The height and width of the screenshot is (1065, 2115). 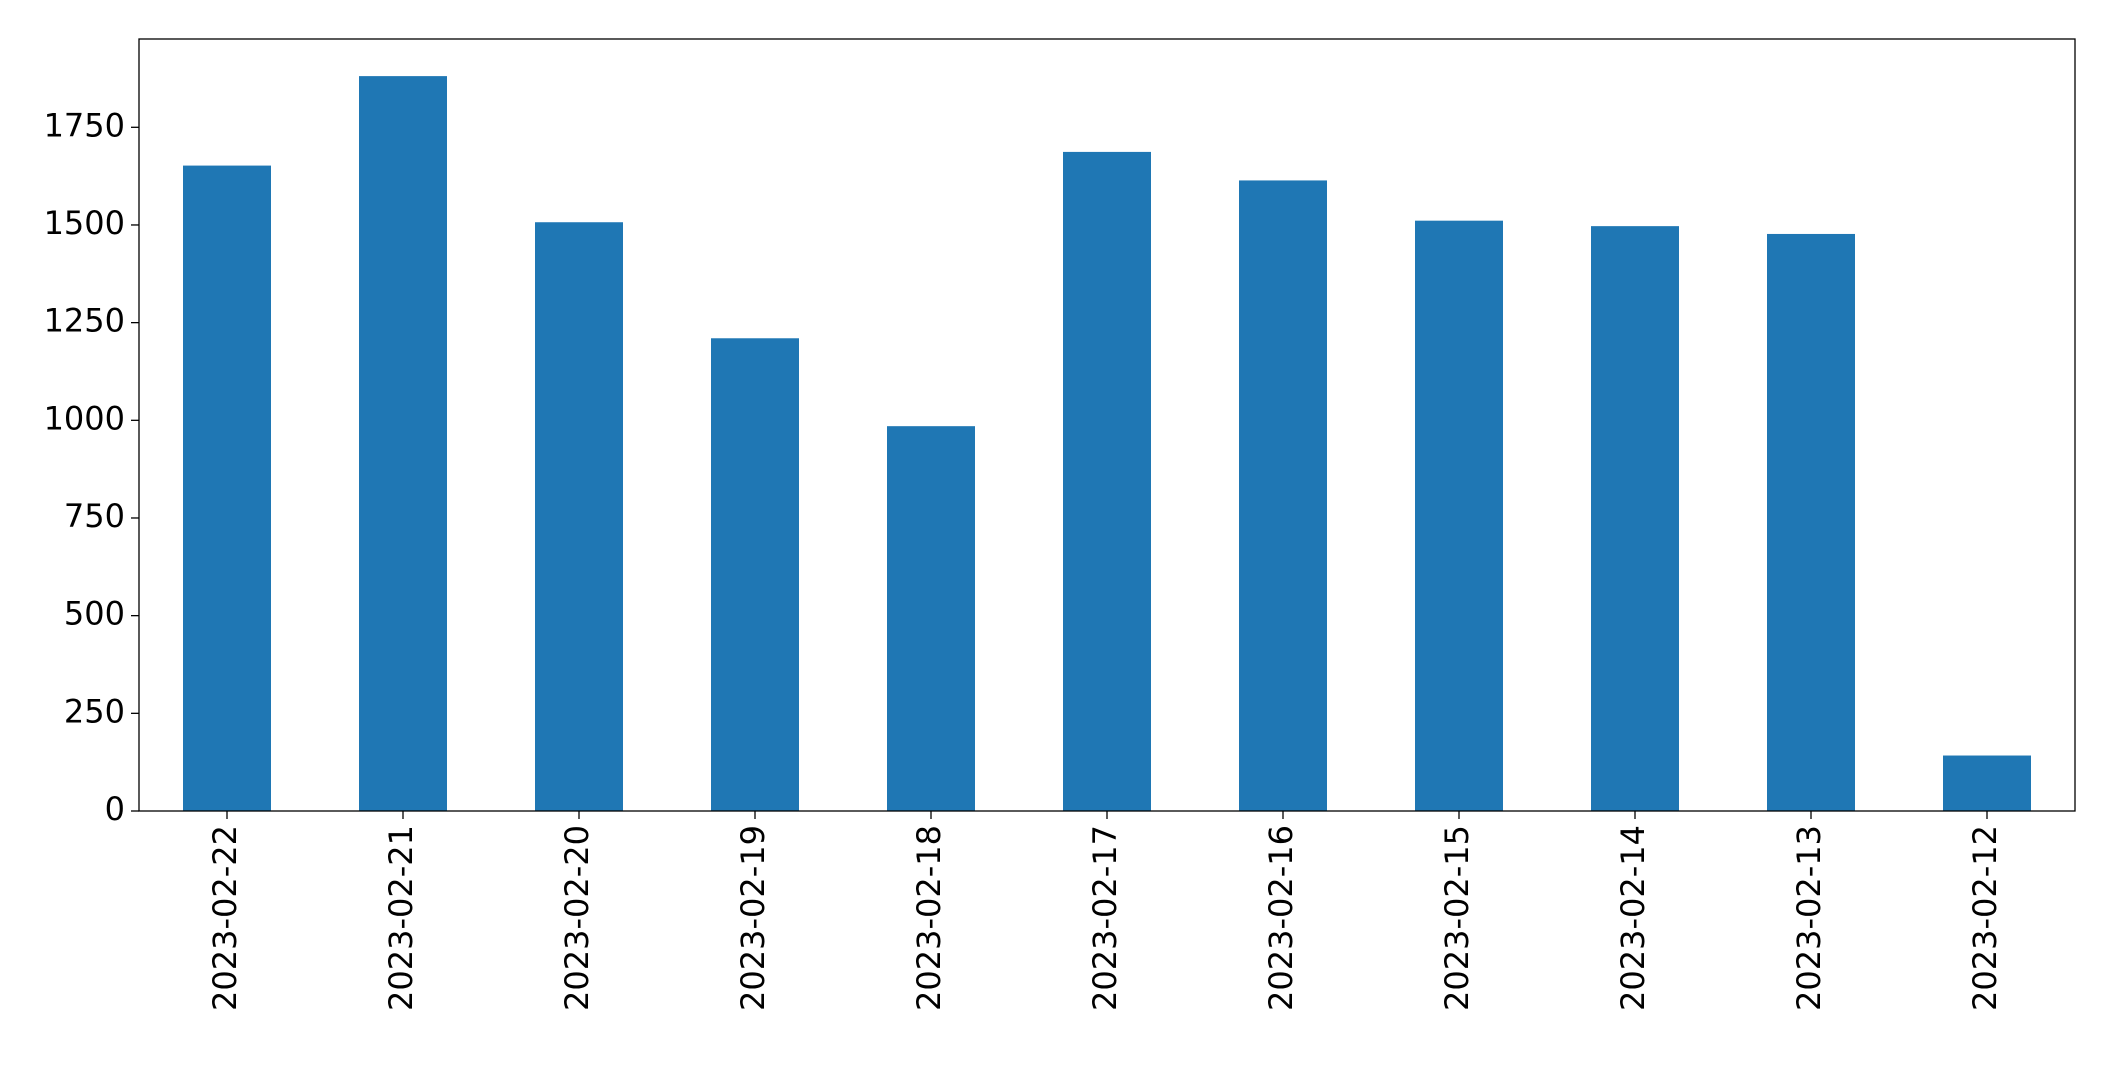 What do you see at coordinates (225, 918) in the screenshot?
I see `x-tick-label: 2023-02-22` at bounding box center [225, 918].